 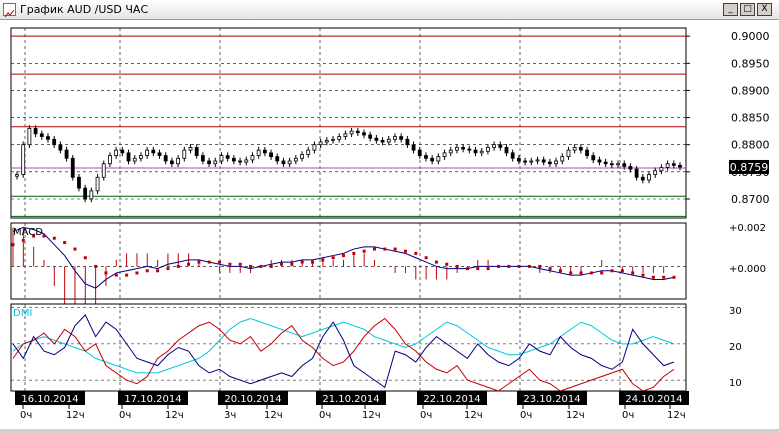 I want to click on current-price-label: 0.8759, so click(x=749, y=167).